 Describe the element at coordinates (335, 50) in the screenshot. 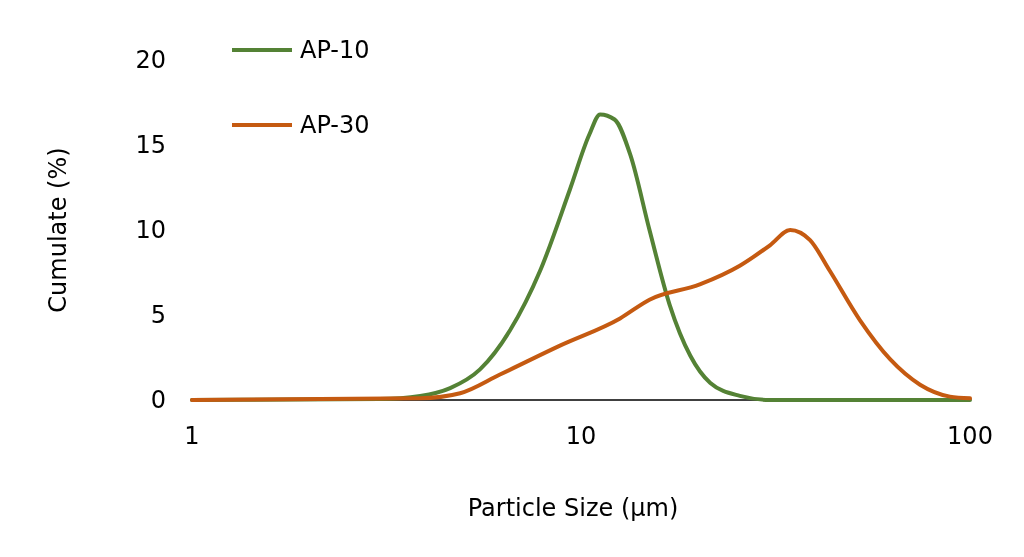

I see `legend-label: AP-10` at that location.